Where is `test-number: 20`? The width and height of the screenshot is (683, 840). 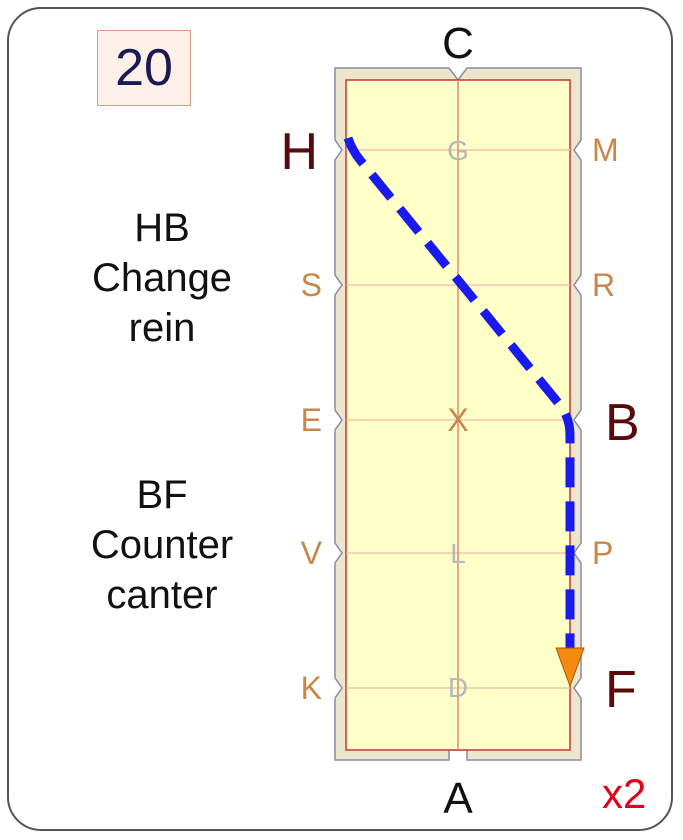 test-number: 20 is located at coordinates (144, 68).